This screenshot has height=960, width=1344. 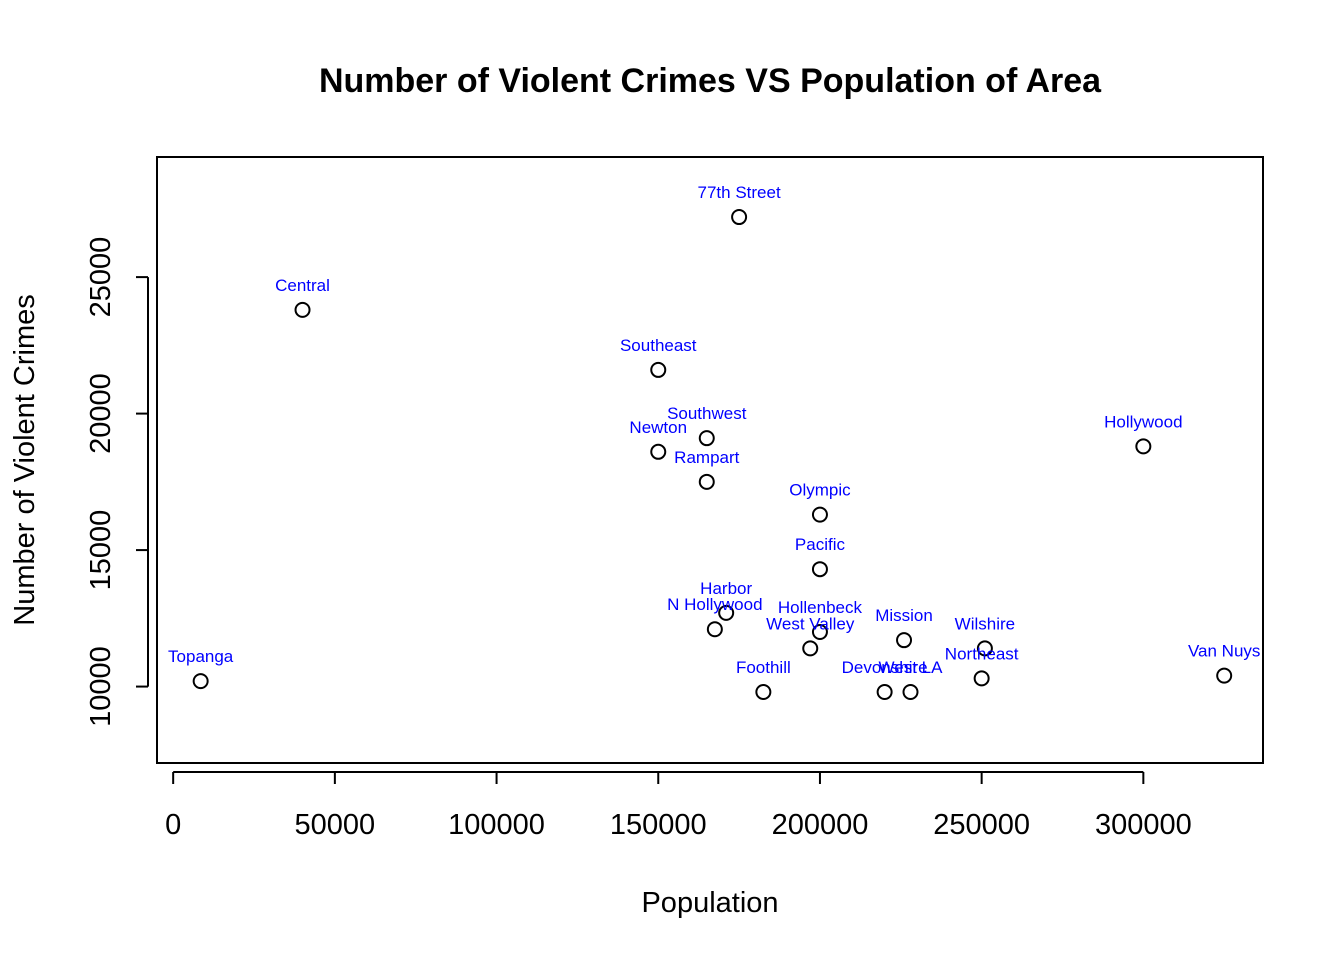 What do you see at coordinates (709, 903) in the screenshot?
I see `x-axis-label: Population` at bounding box center [709, 903].